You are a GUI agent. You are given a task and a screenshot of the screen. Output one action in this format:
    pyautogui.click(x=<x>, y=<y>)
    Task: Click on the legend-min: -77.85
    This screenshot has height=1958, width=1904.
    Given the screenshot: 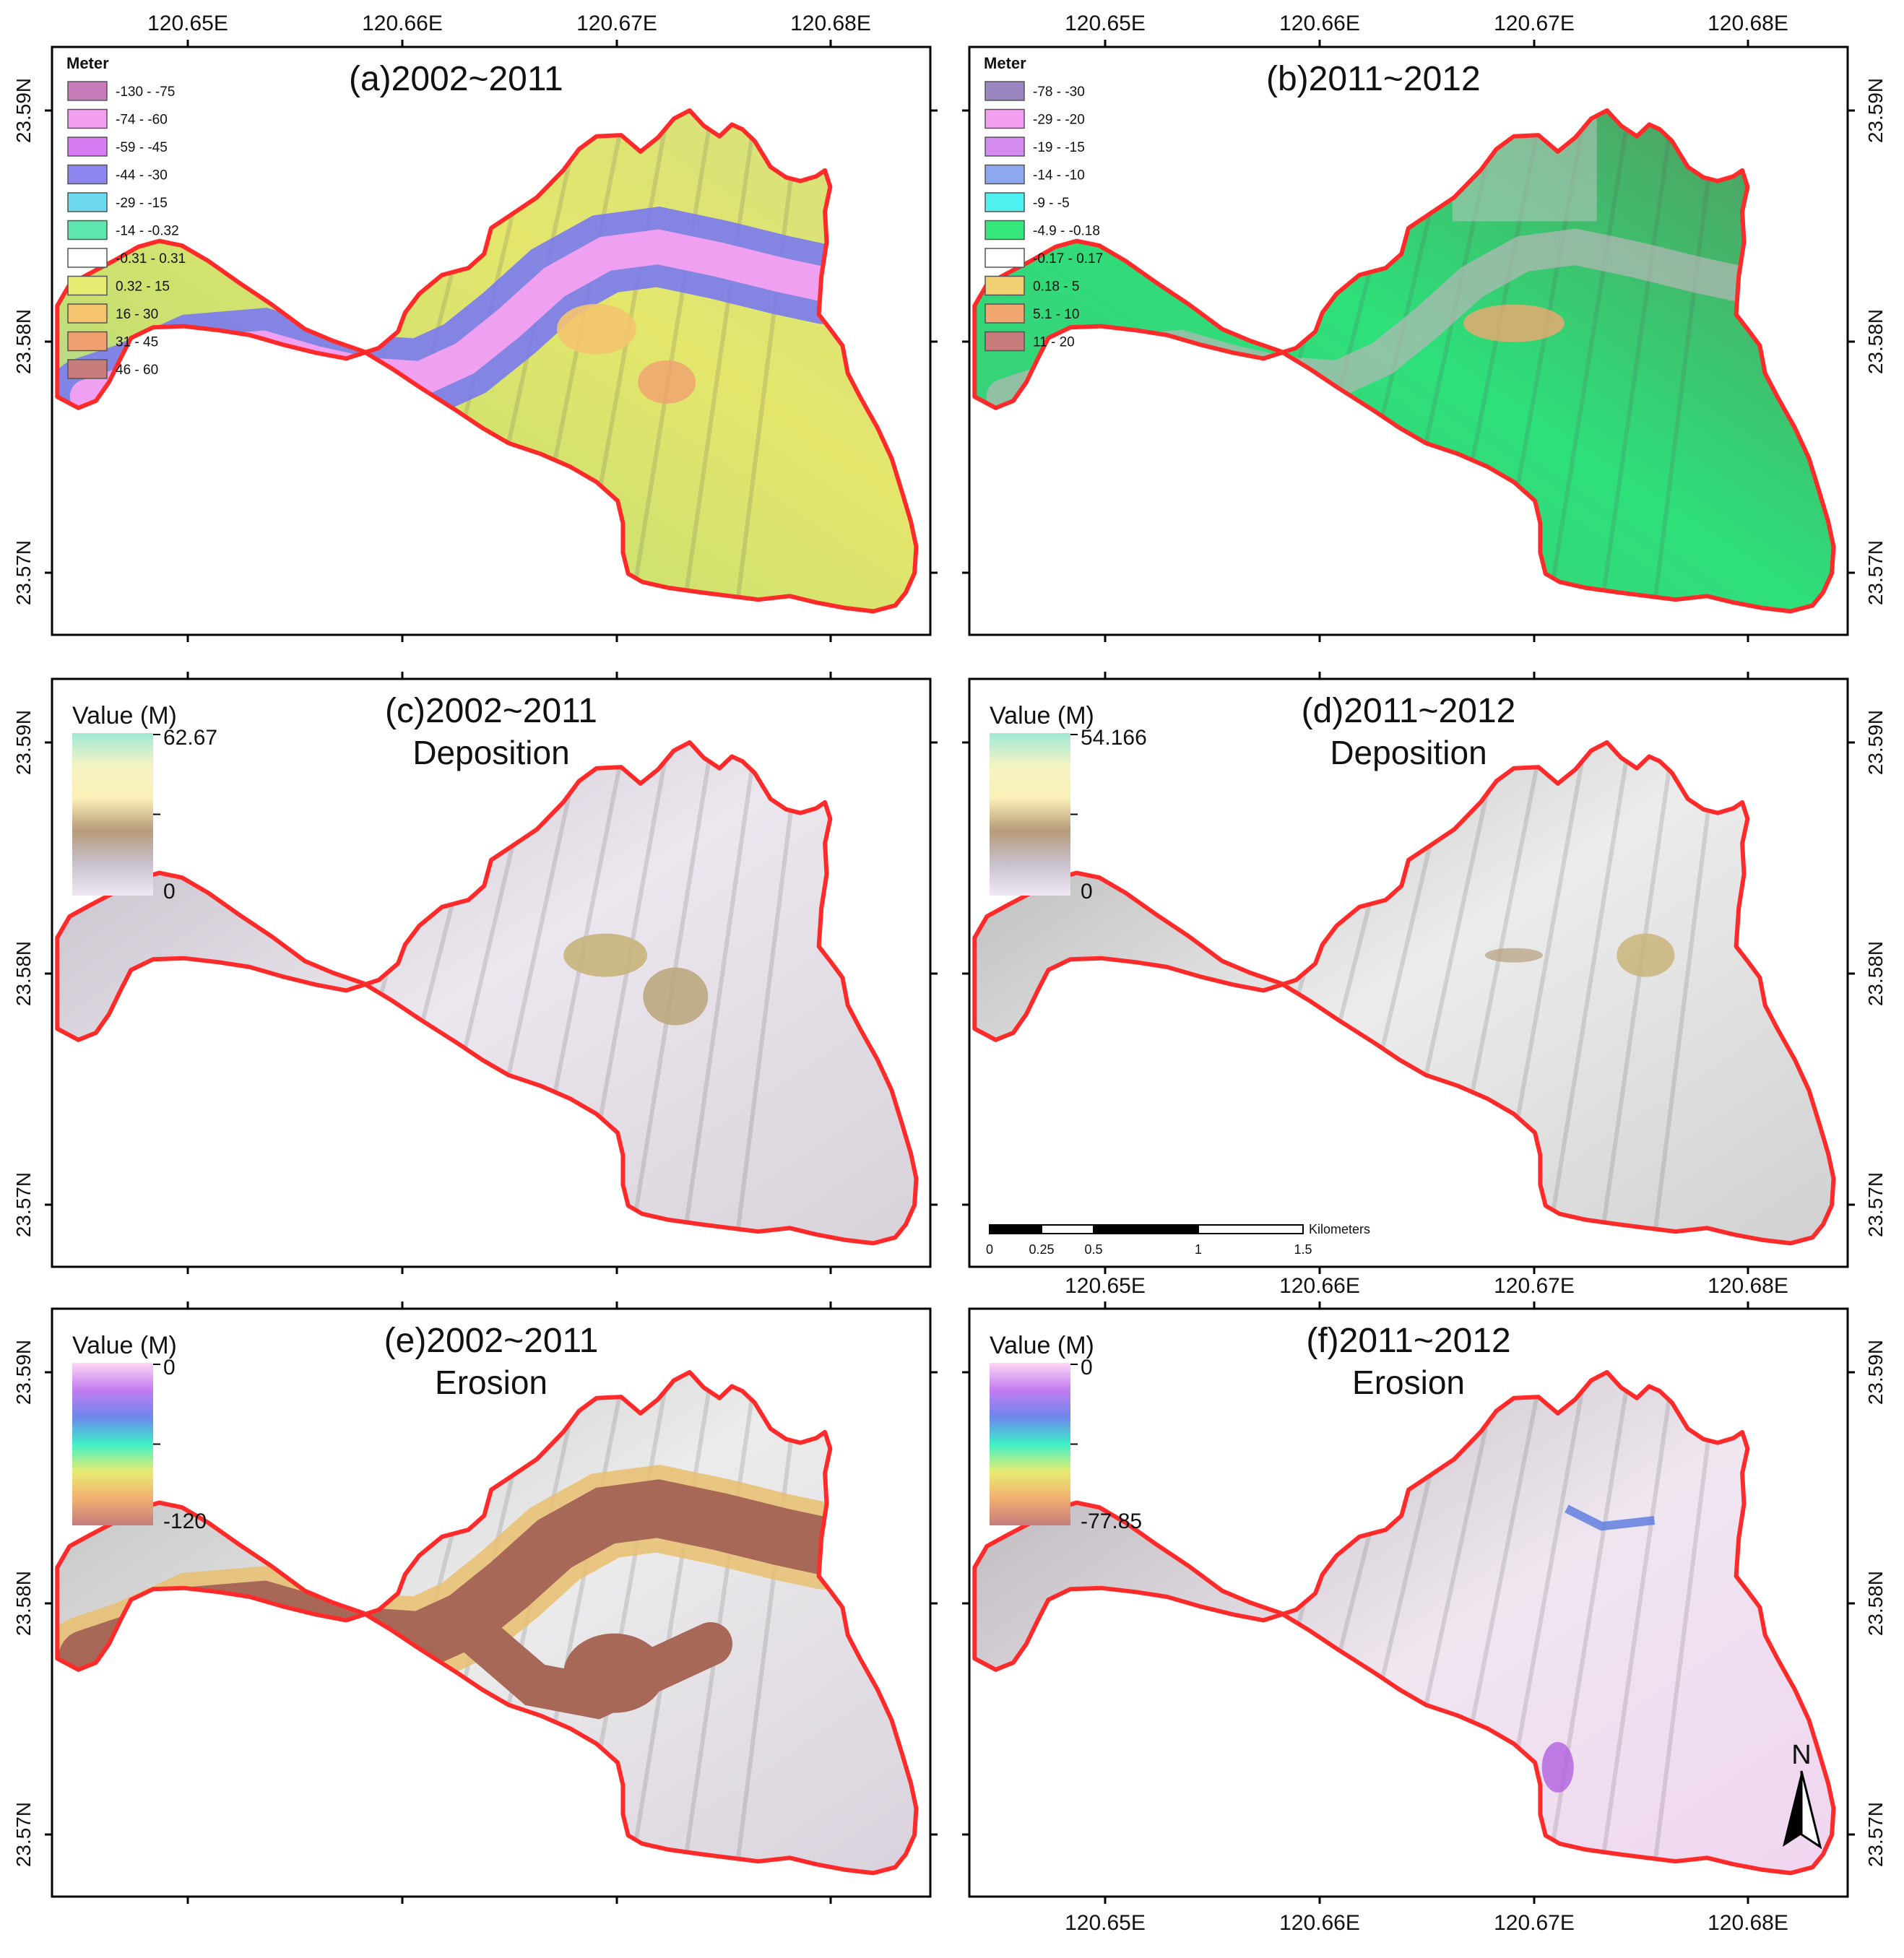 What is the action you would take?
    pyautogui.click(x=1111, y=1521)
    